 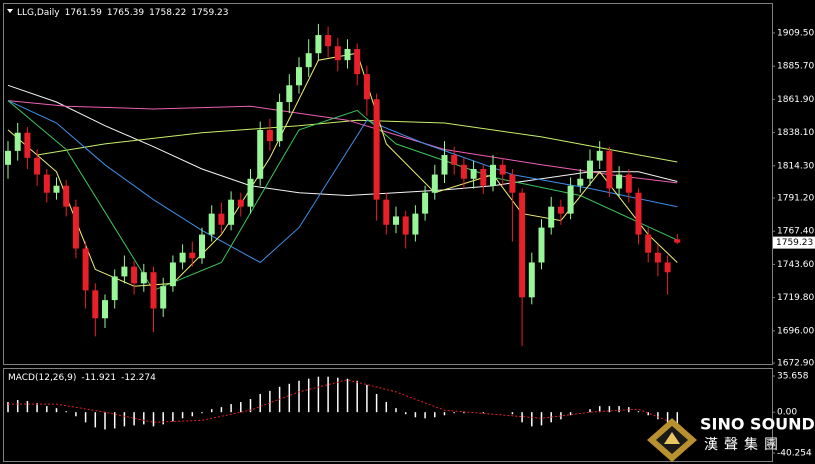 I want to click on logo: SINO SOUND 漢聲集團, so click(x=731, y=438).